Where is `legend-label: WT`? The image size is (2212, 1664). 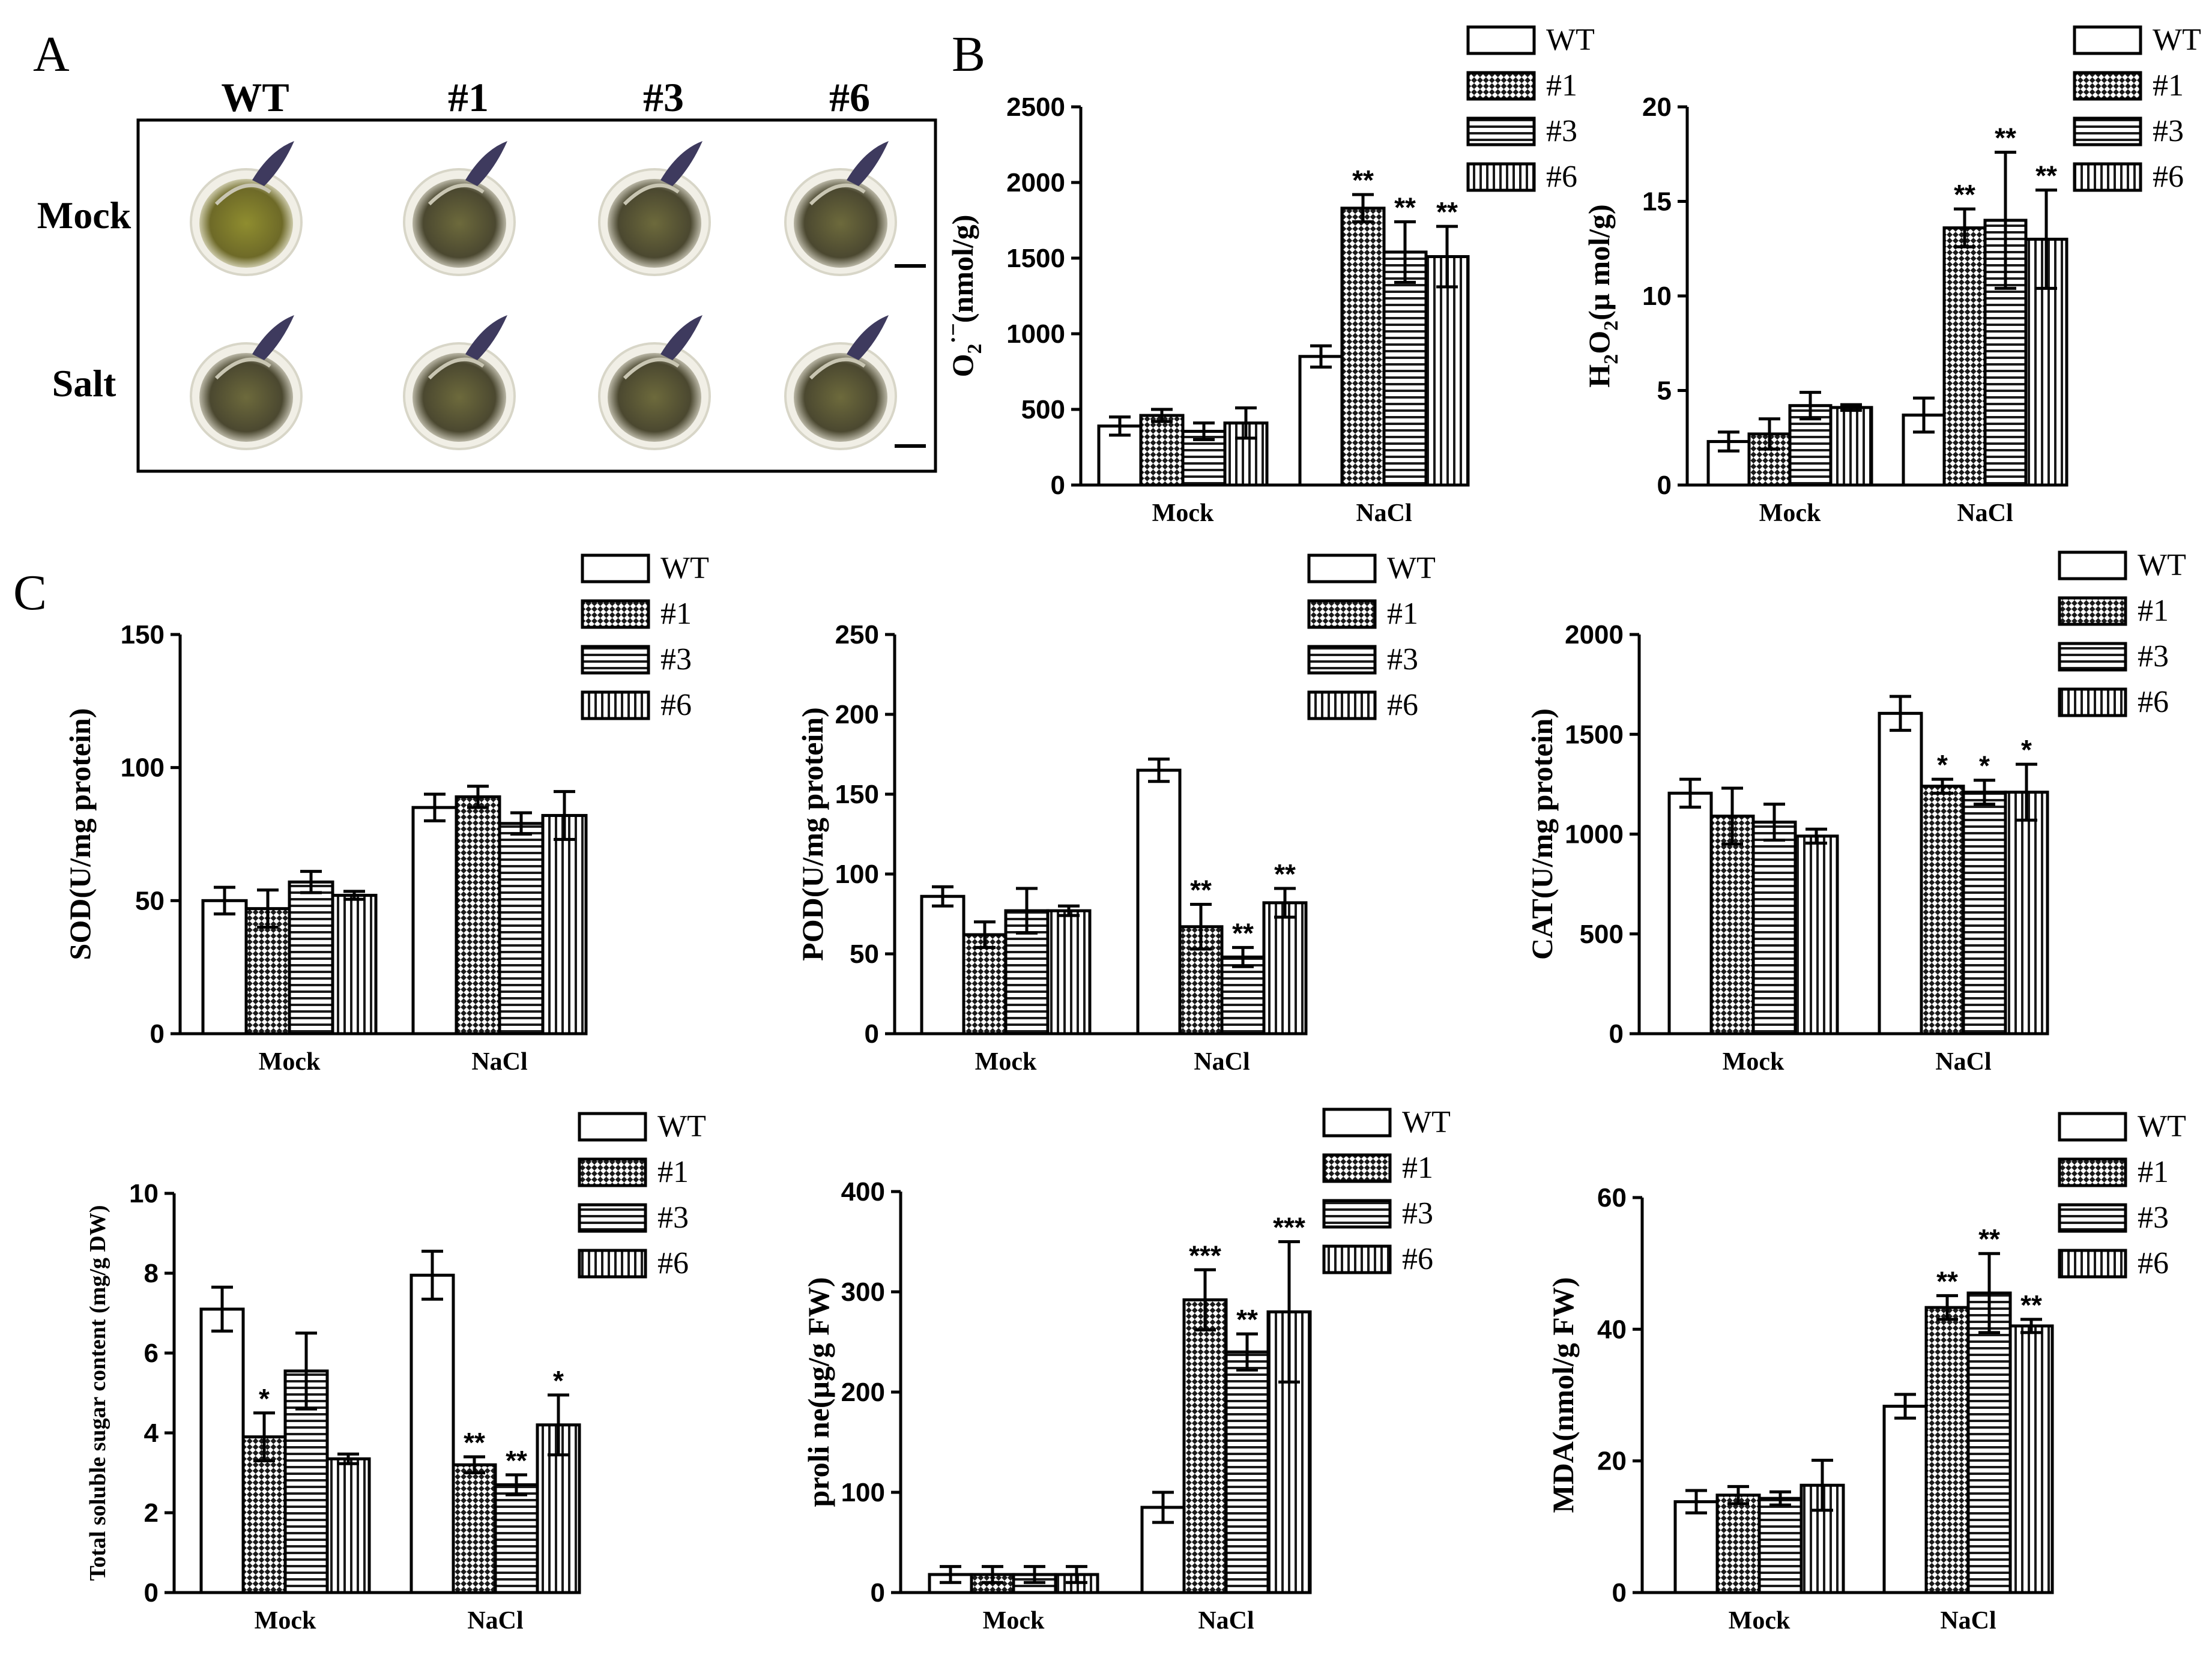
legend-label: WT is located at coordinates (2162, 1126).